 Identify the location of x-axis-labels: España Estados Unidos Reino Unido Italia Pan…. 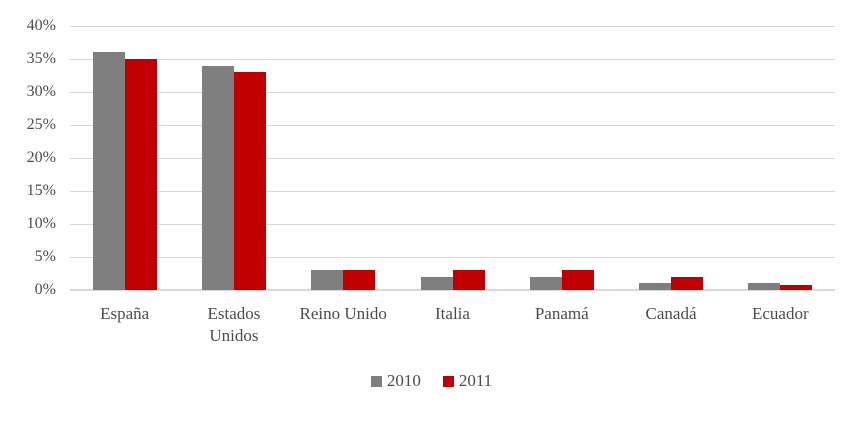
(452, 325).